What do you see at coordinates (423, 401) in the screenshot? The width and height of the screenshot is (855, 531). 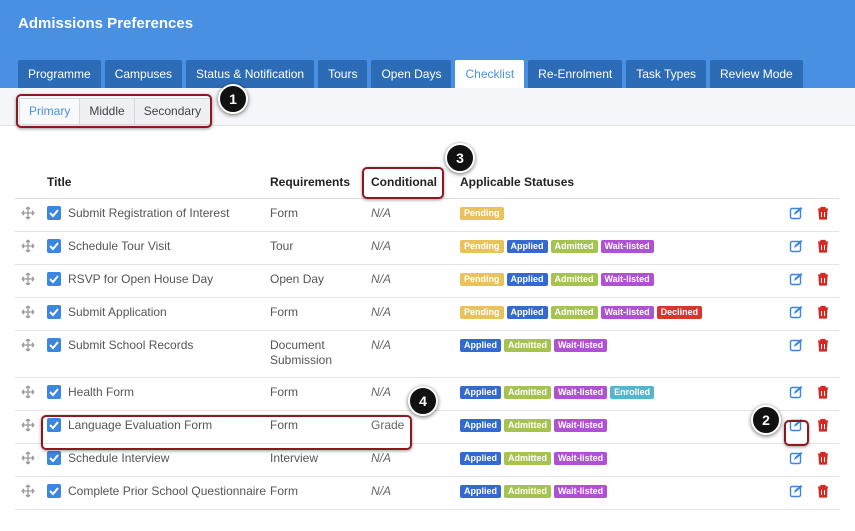 I see `callout: 4` at bounding box center [423, 401].